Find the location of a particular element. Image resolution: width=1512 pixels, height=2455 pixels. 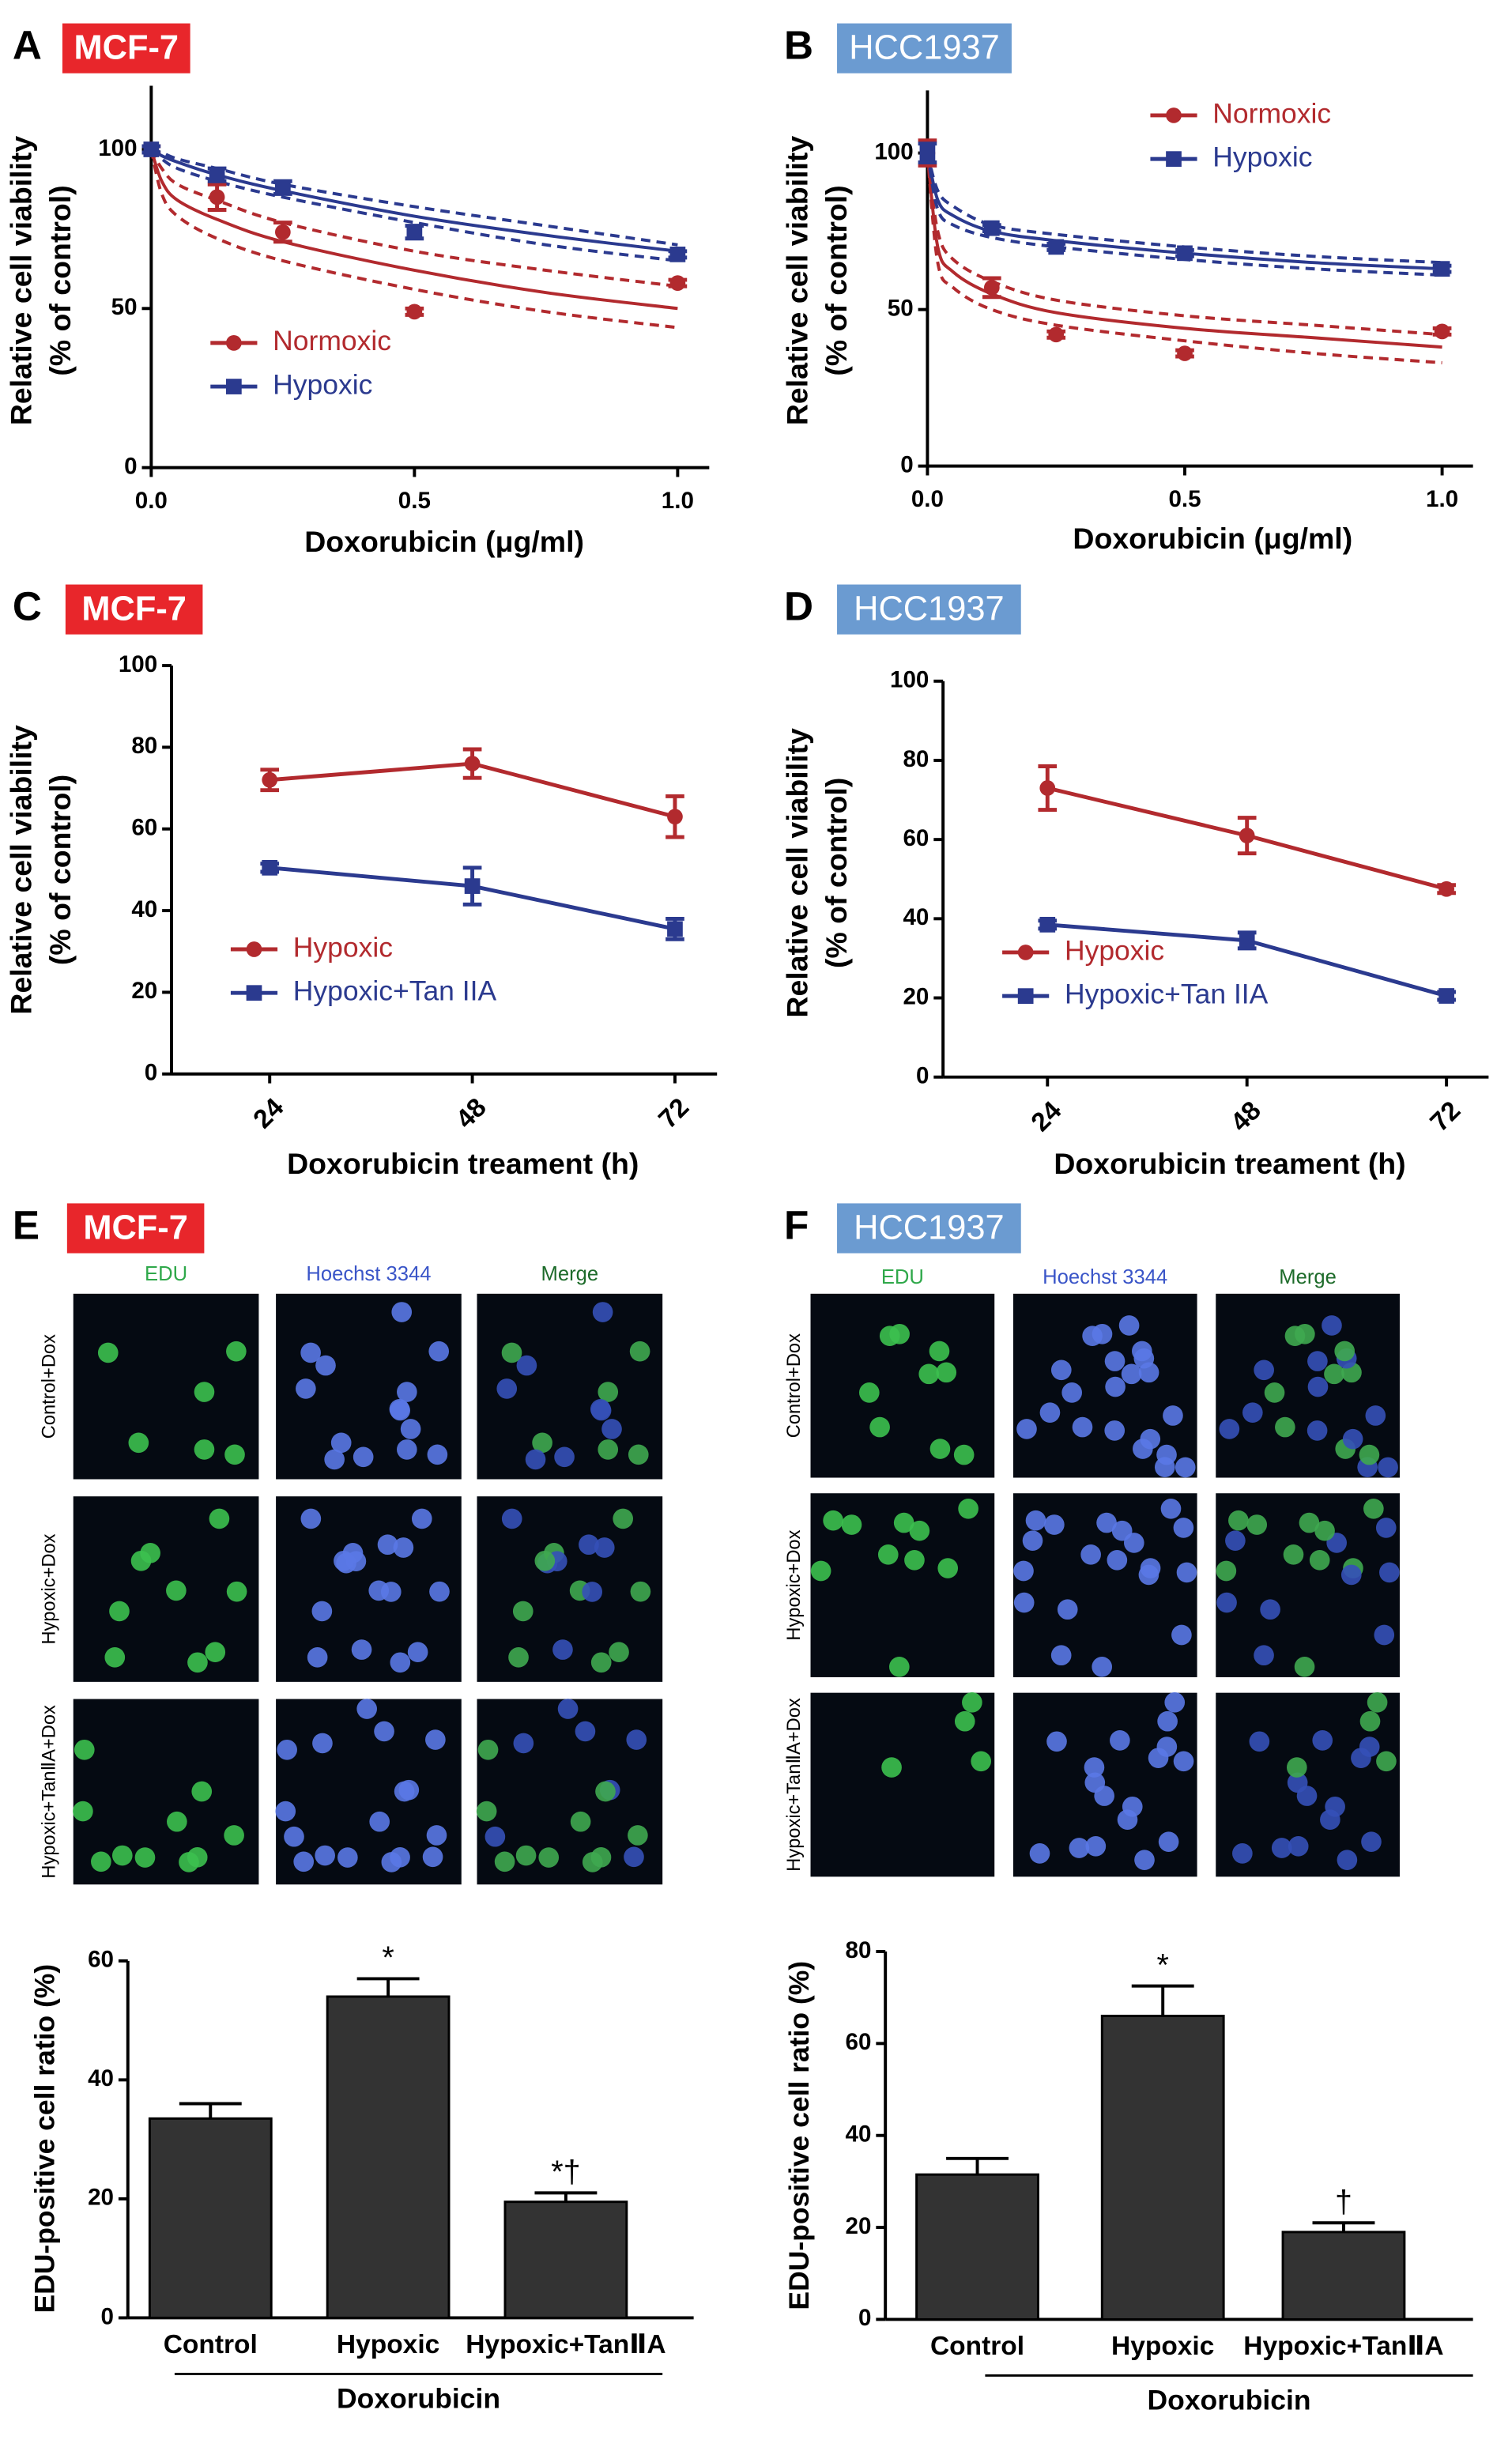

image-column-label: Hoechst 3344 is located at coordinates (368, 1274).